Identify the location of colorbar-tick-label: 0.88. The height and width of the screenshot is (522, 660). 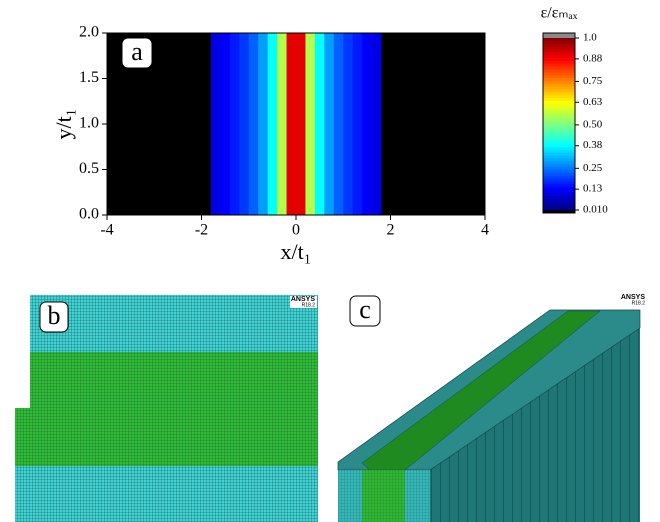
(593, 58).